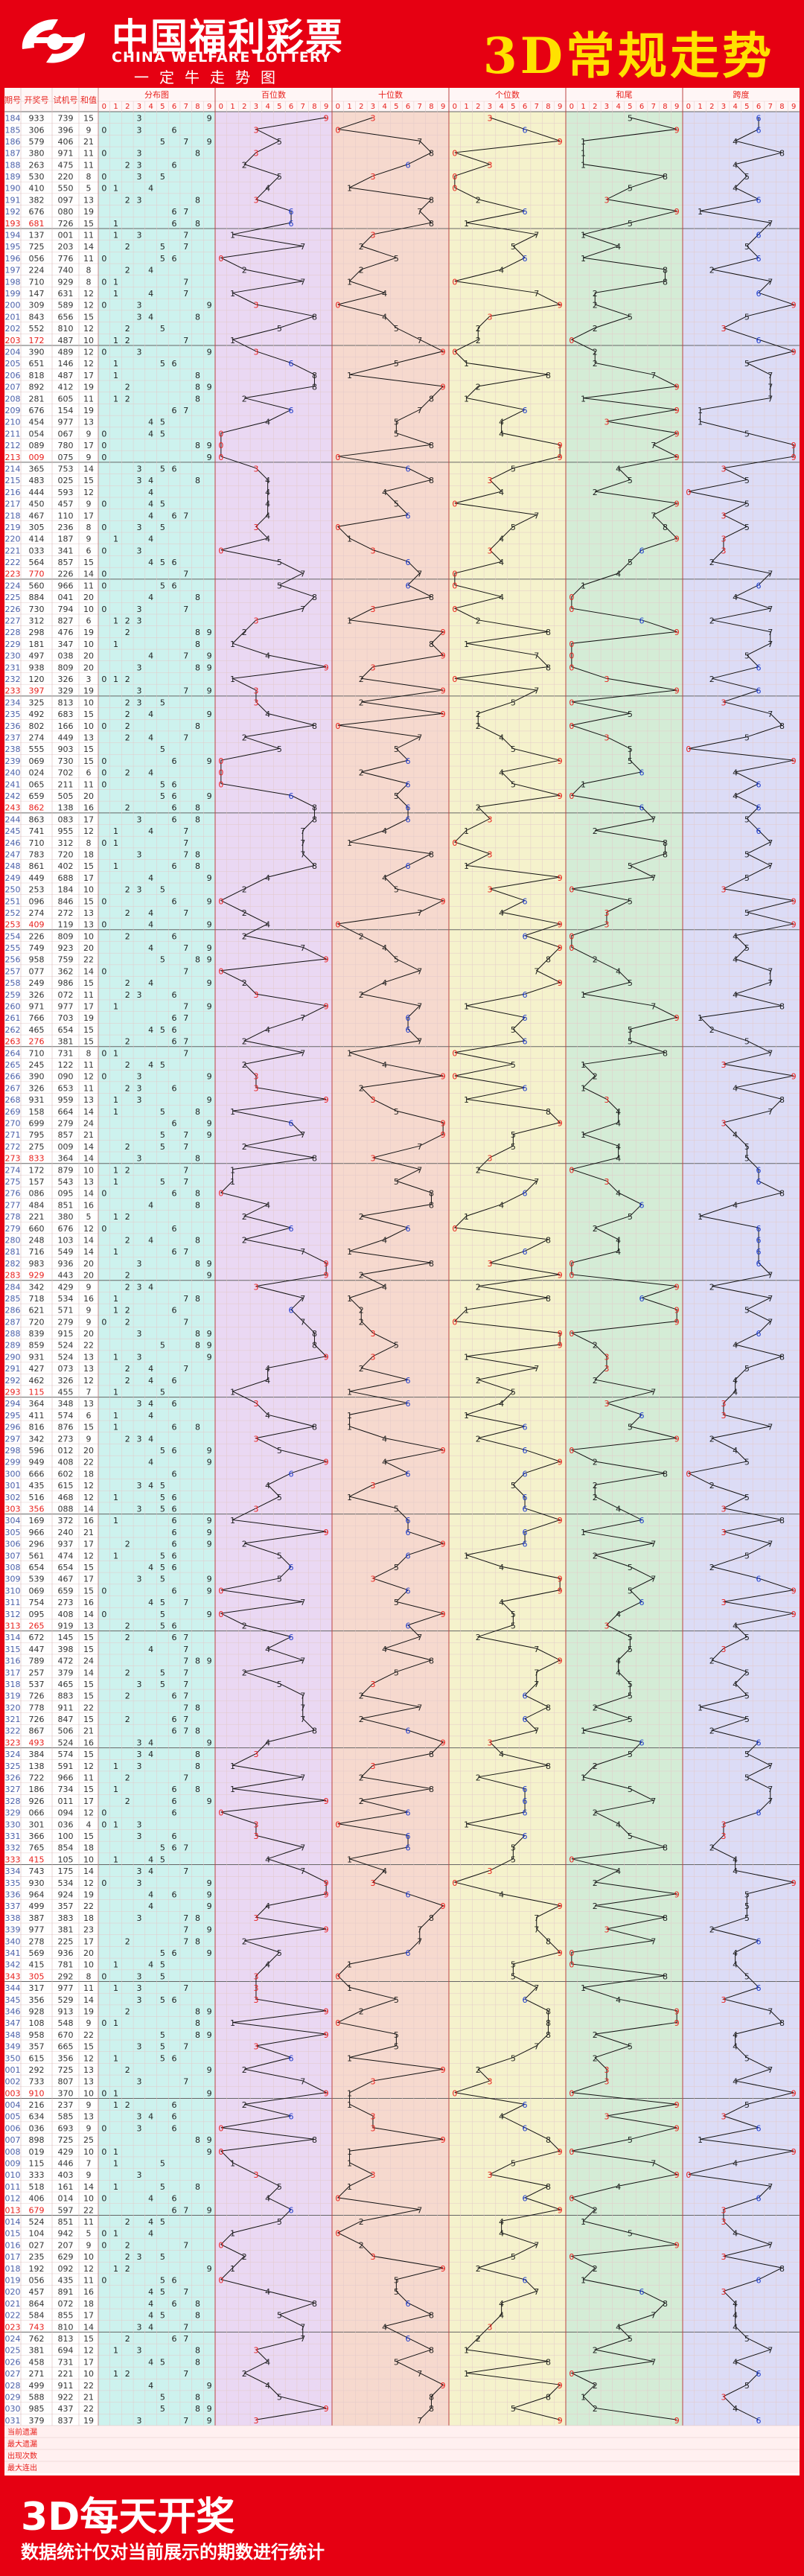 This screenshot has height=2576, width=804. Describe the element at coordinates (37, 282) in the screenshot. I see `draw-number: 710` at that location.